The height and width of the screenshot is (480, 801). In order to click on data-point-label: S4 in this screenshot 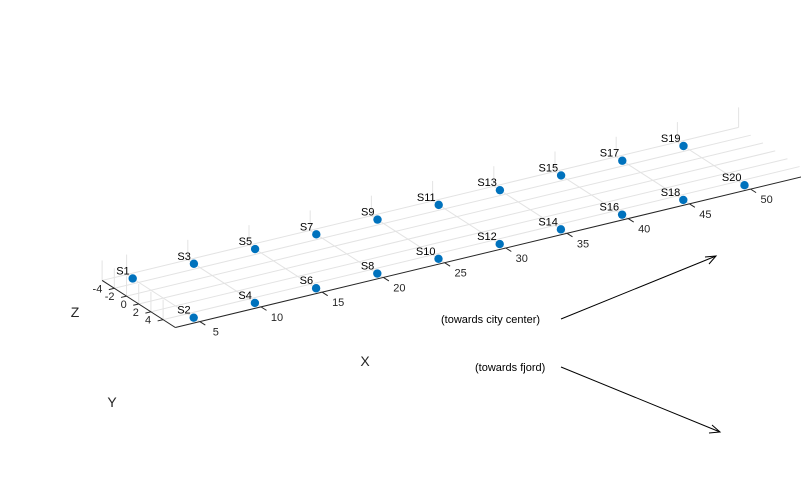, I will do `click(244, 296)`.